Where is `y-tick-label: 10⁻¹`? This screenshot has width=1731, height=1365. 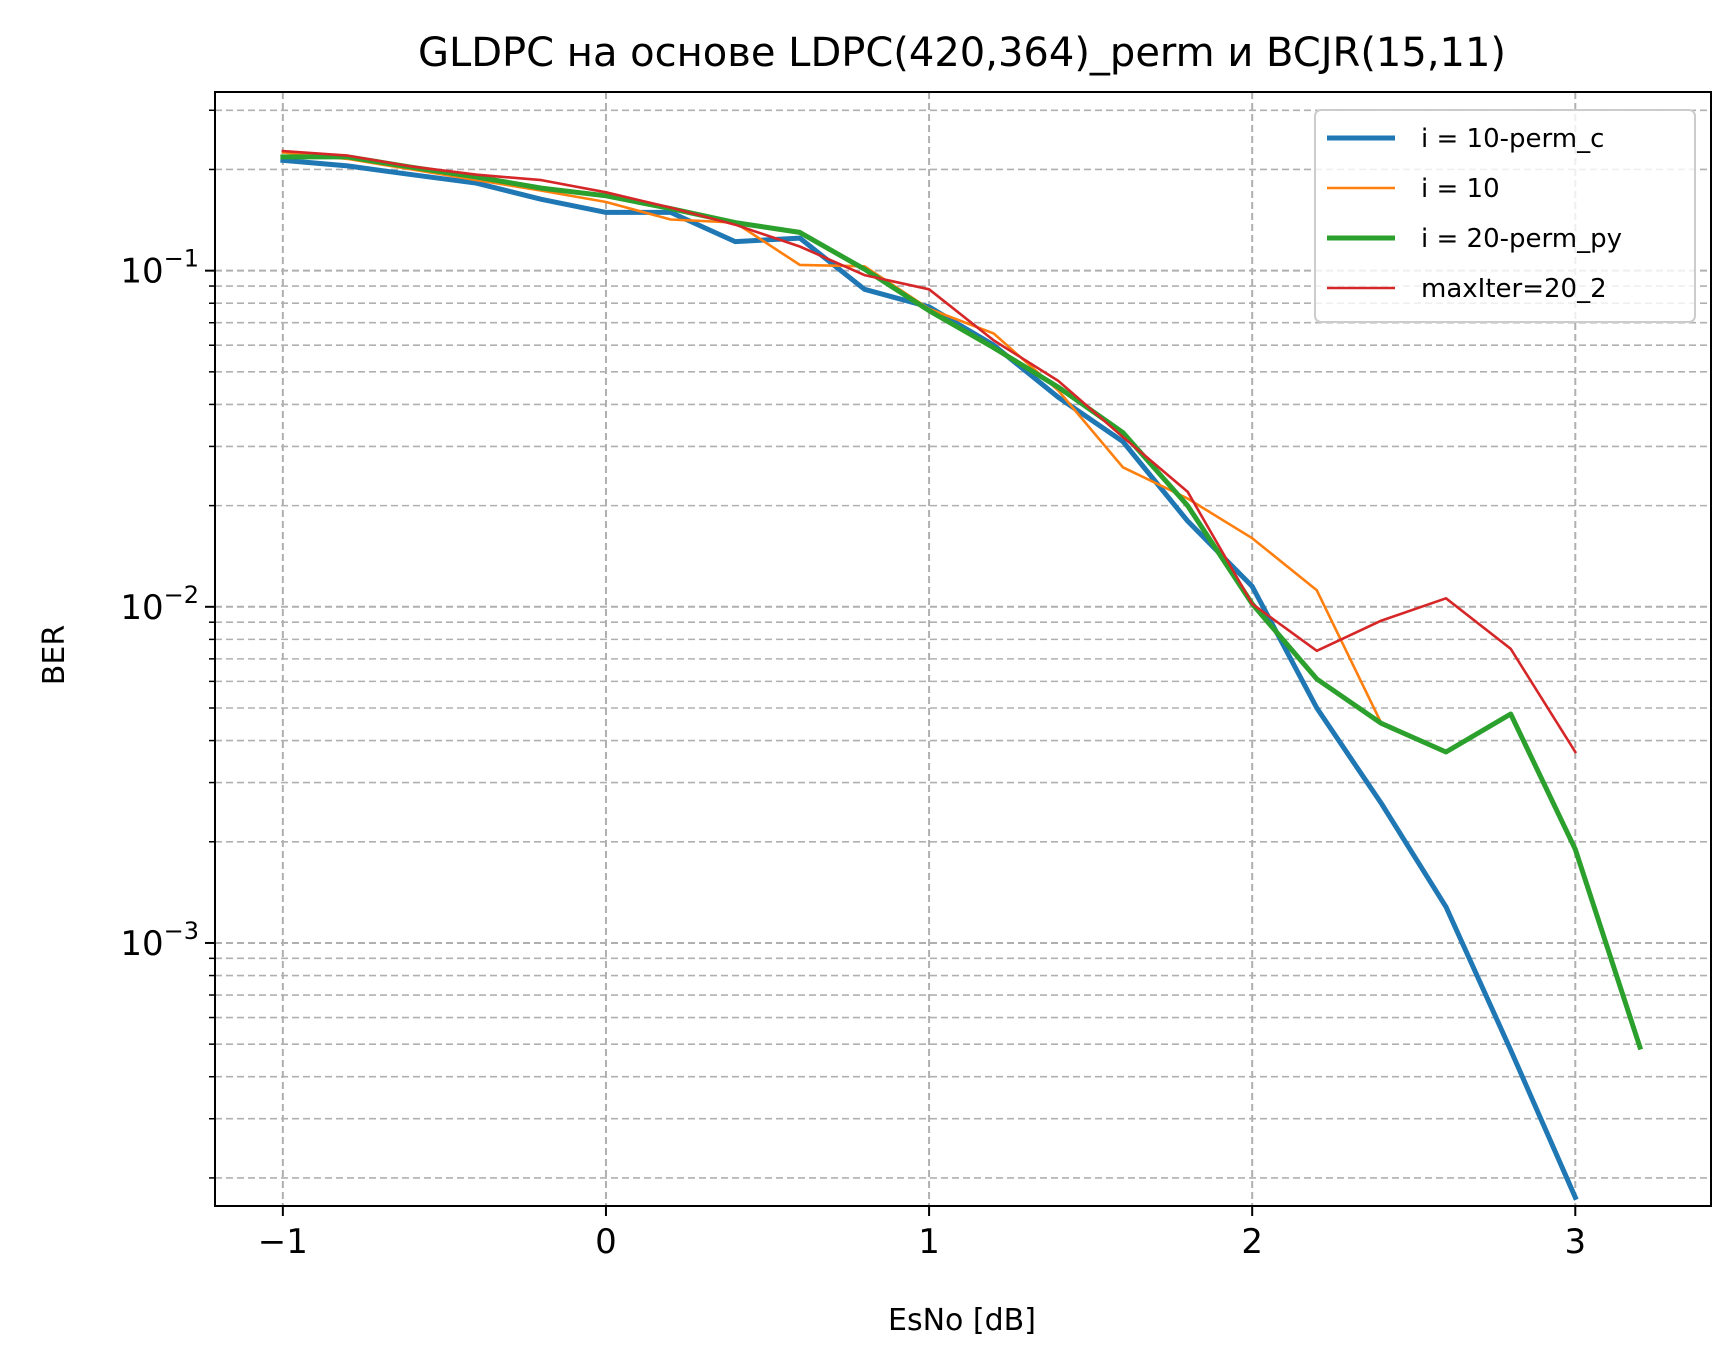
y-tick-label: 10⁻¹ is located at coordinates (159, 268).